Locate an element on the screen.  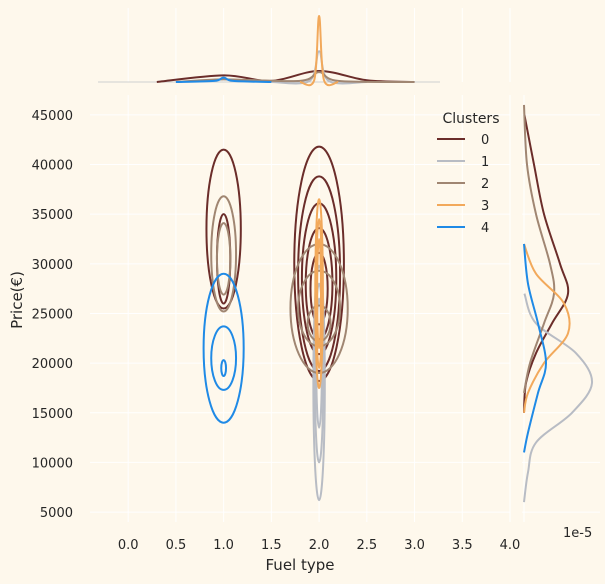
x-tick-label: 0.0 is located at coordinates (128, 545).